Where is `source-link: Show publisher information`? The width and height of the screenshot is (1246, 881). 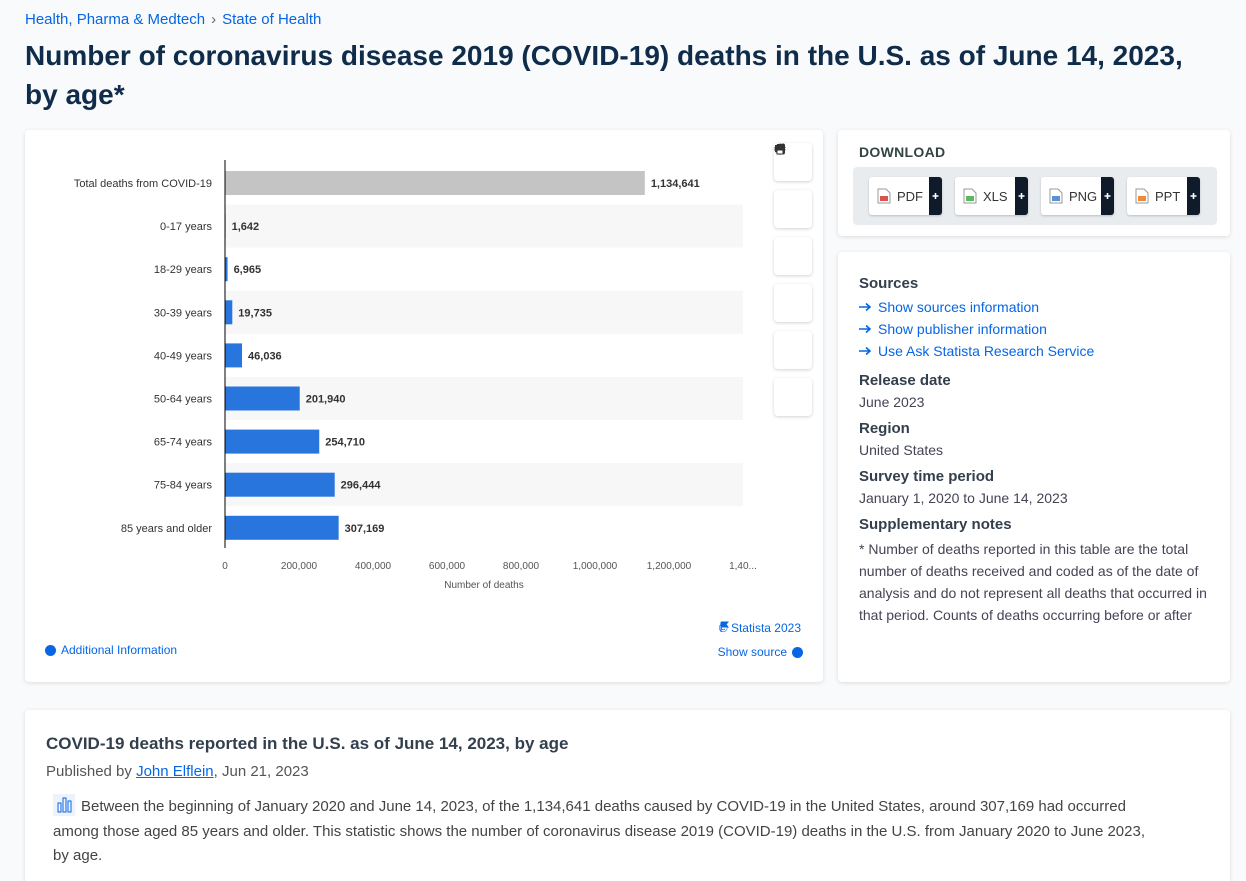 source-link: Show publisher information is located at coordinates (1034, 329).